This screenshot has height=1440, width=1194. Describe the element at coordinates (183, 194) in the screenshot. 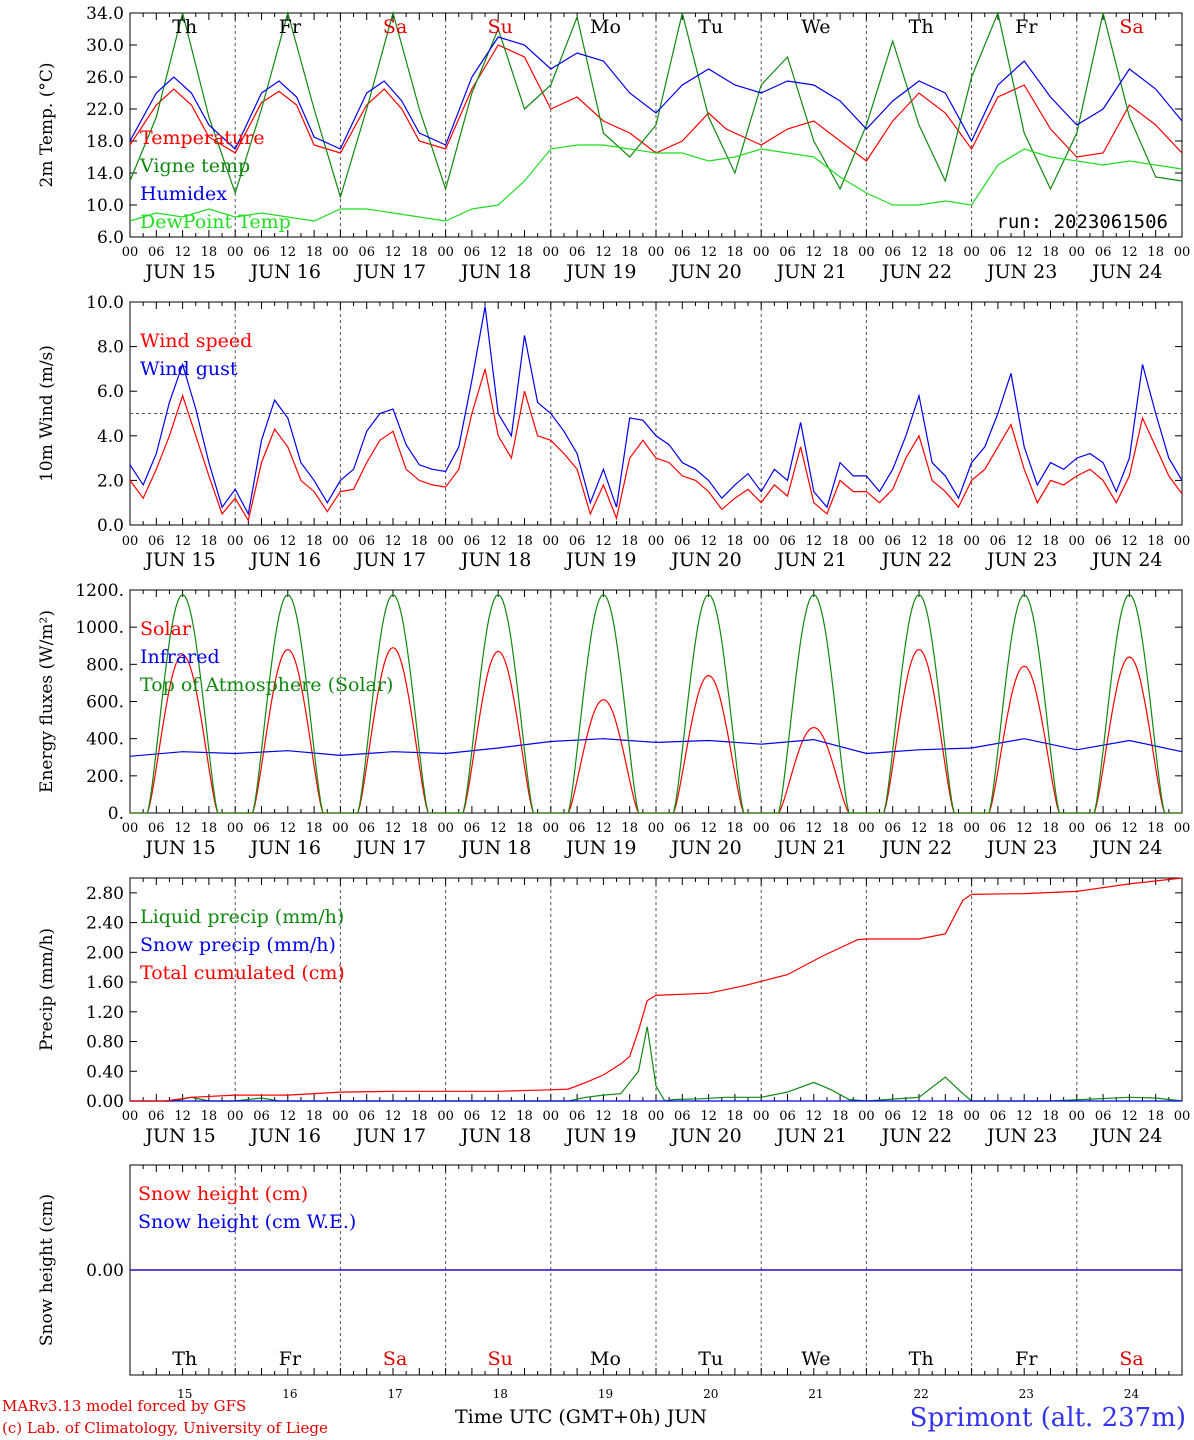

I see `legend-entry: Humidex` at that location.